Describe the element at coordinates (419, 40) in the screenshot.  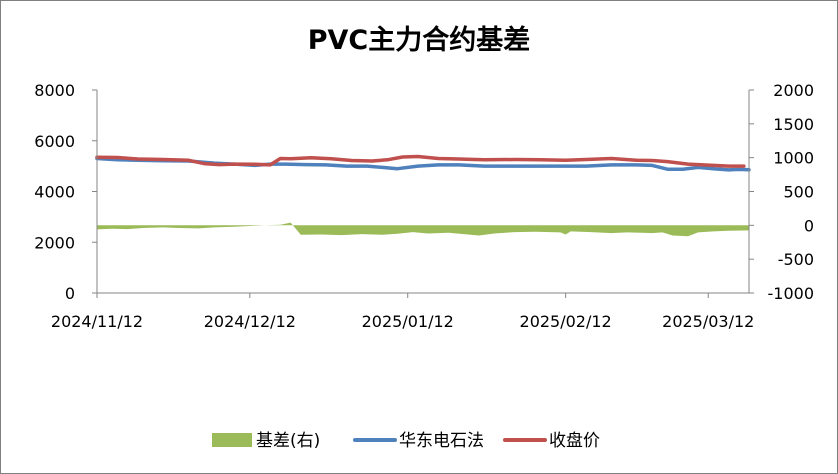
I see `chart-title: PVC主力合约基差` at that location.